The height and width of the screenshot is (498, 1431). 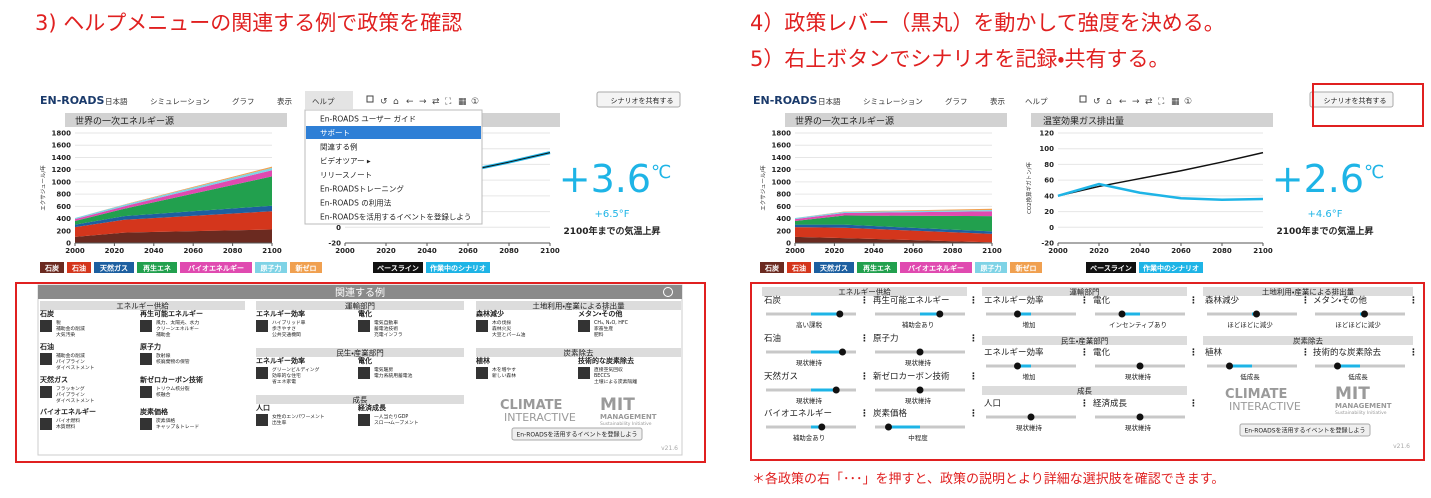 I want to click on example-name: 人口, so click(x=262, y=408).